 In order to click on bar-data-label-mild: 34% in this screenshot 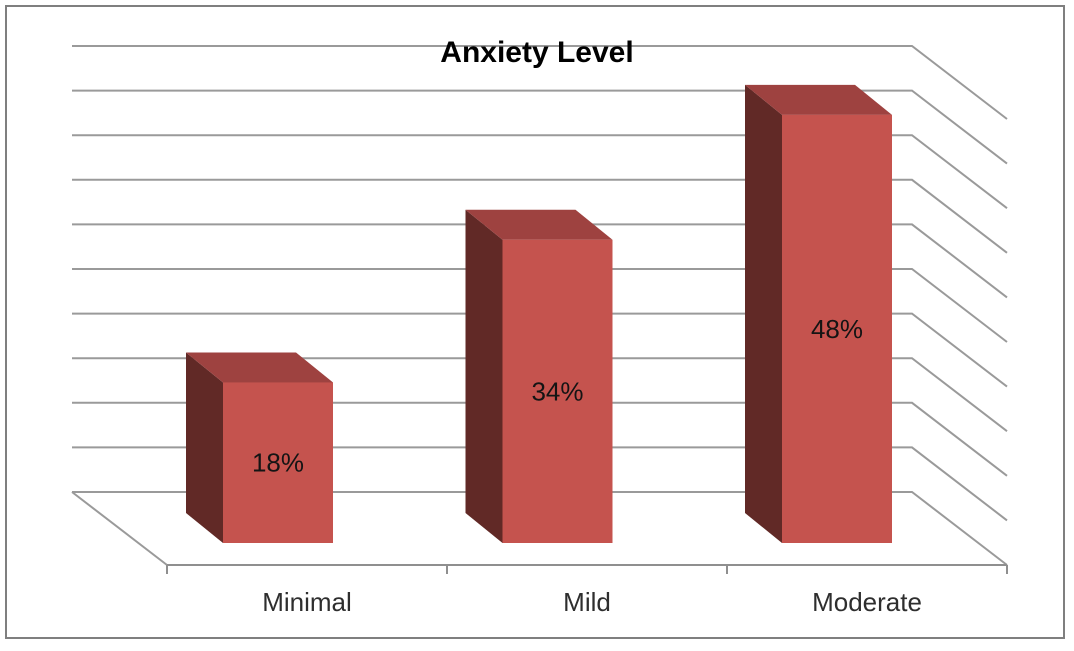, I will do `click(557, 391)`.